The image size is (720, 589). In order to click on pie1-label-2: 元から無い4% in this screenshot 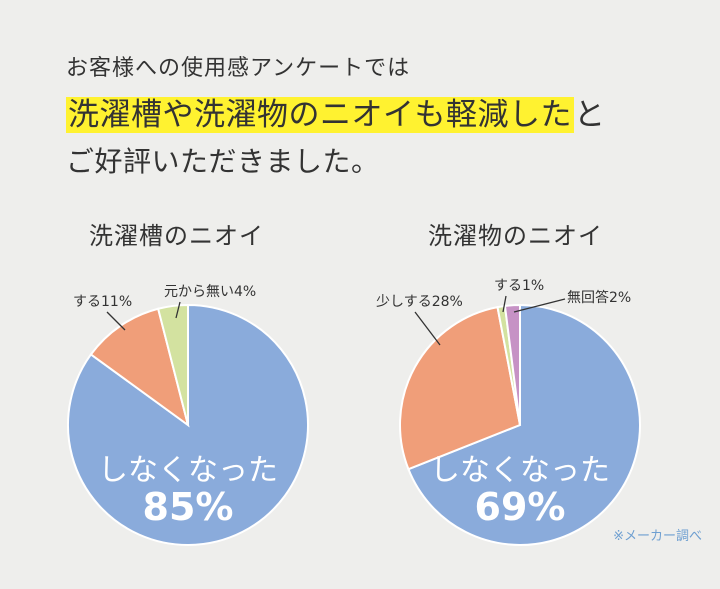, I will do `click(210, 292)`.